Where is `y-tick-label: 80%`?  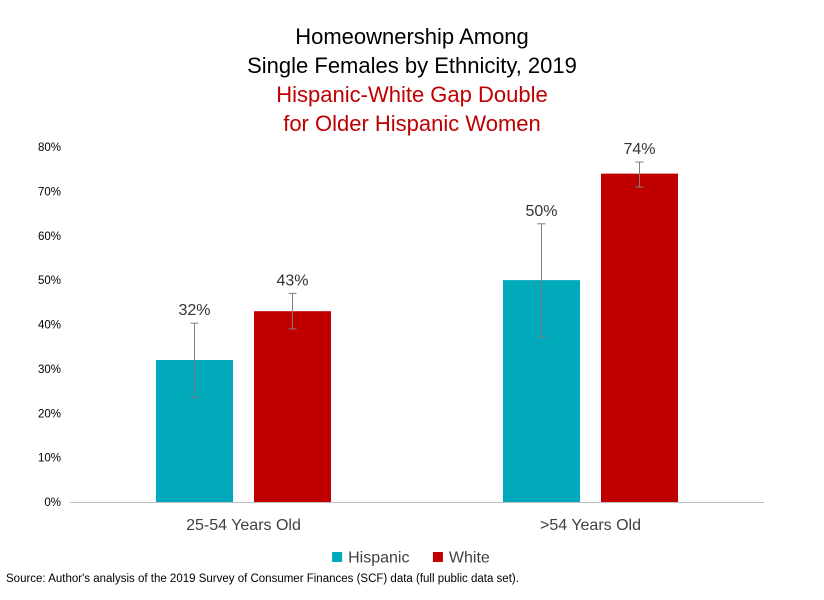
y-tick-label: 80% is located at coordinates (49, 148).